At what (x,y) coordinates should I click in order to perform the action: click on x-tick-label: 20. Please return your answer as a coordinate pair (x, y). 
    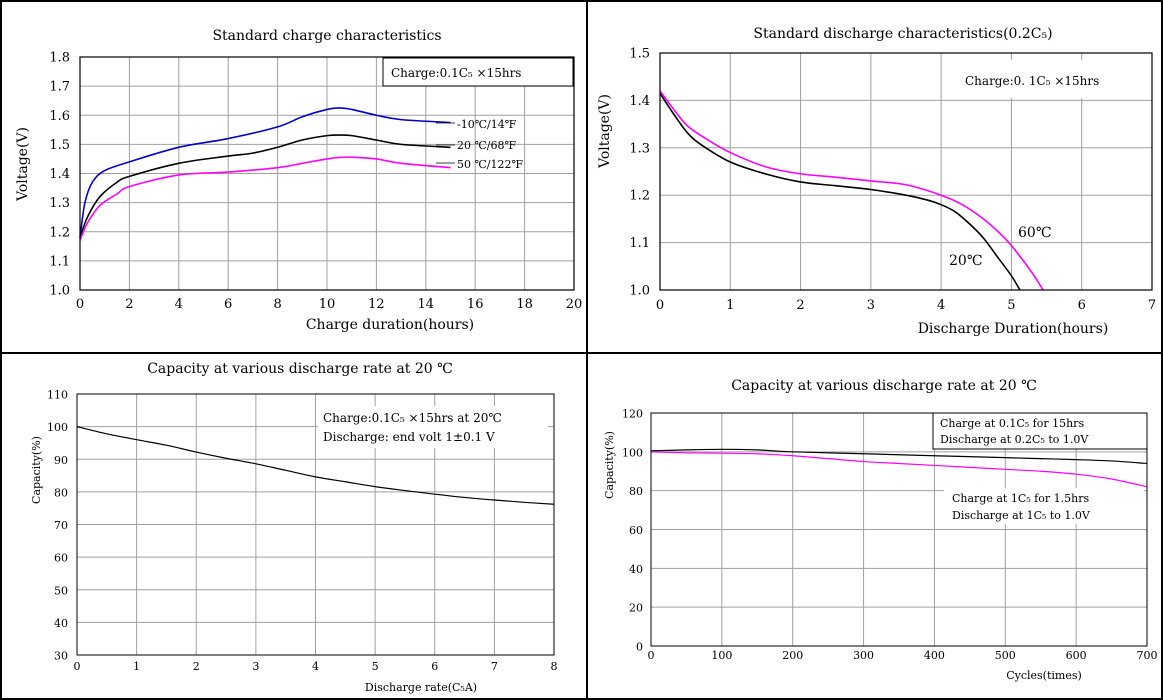
    Looking at the image, I should click on (574, 304).